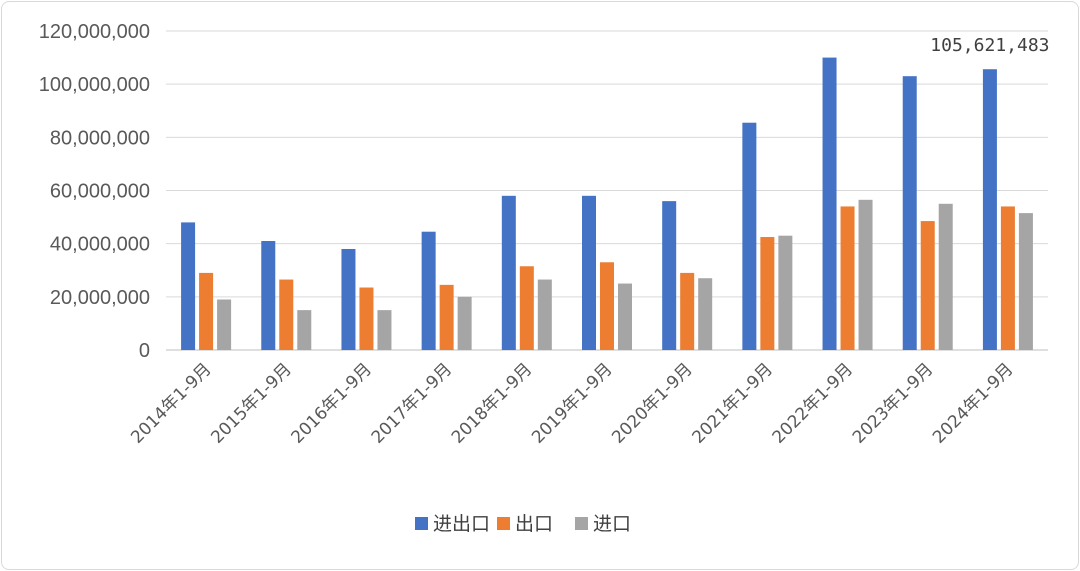  Describe the element at coordinates (251, 403) in the screenshot. I see `x-tick-label: 2015年1-9月` at that location.